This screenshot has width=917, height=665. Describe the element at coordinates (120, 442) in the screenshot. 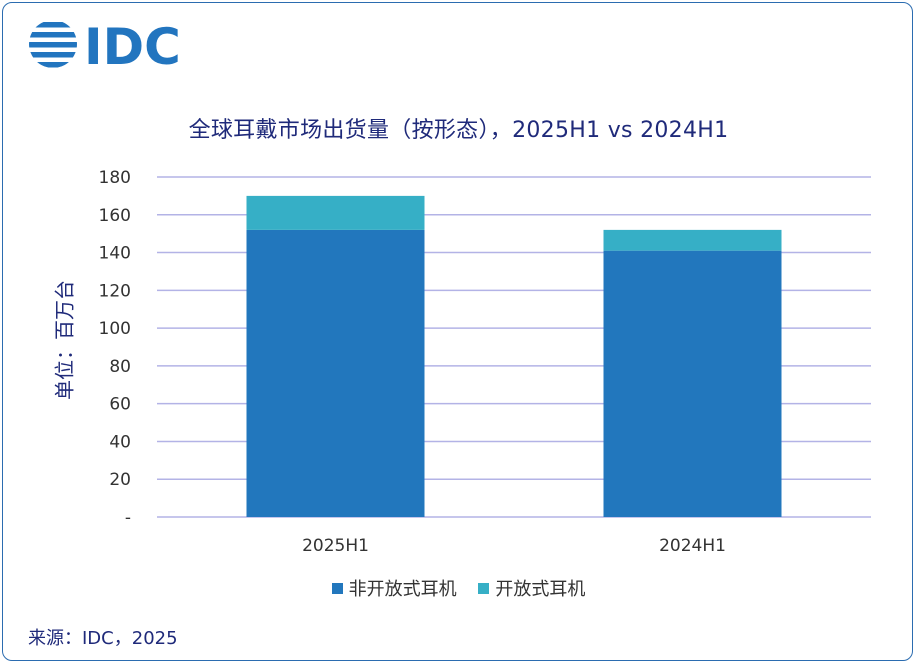

I see `y-tick-label: 40` at that location.